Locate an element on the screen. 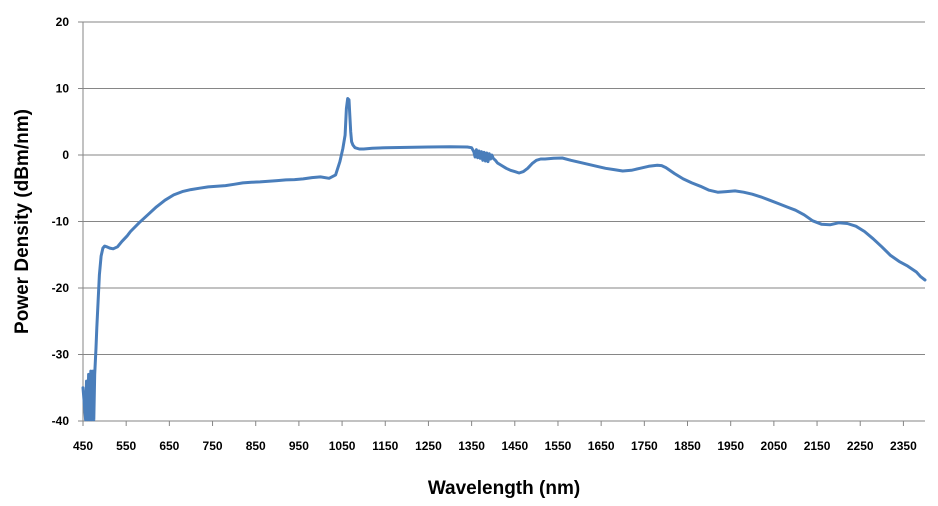  y-tick-label: 20 is located at coordinates (63, 22).